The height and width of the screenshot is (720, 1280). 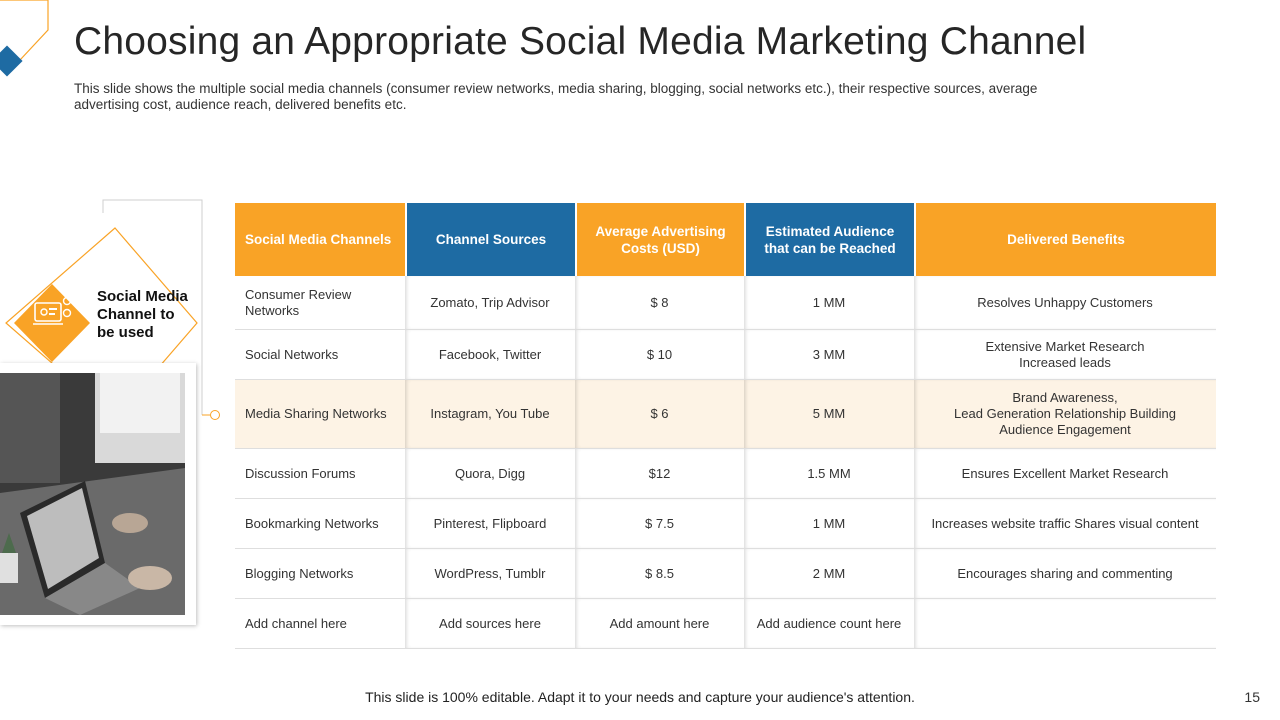 I want to click on cell-benefits: Encourages sharing and commenting, so click(x=1065, y=574).